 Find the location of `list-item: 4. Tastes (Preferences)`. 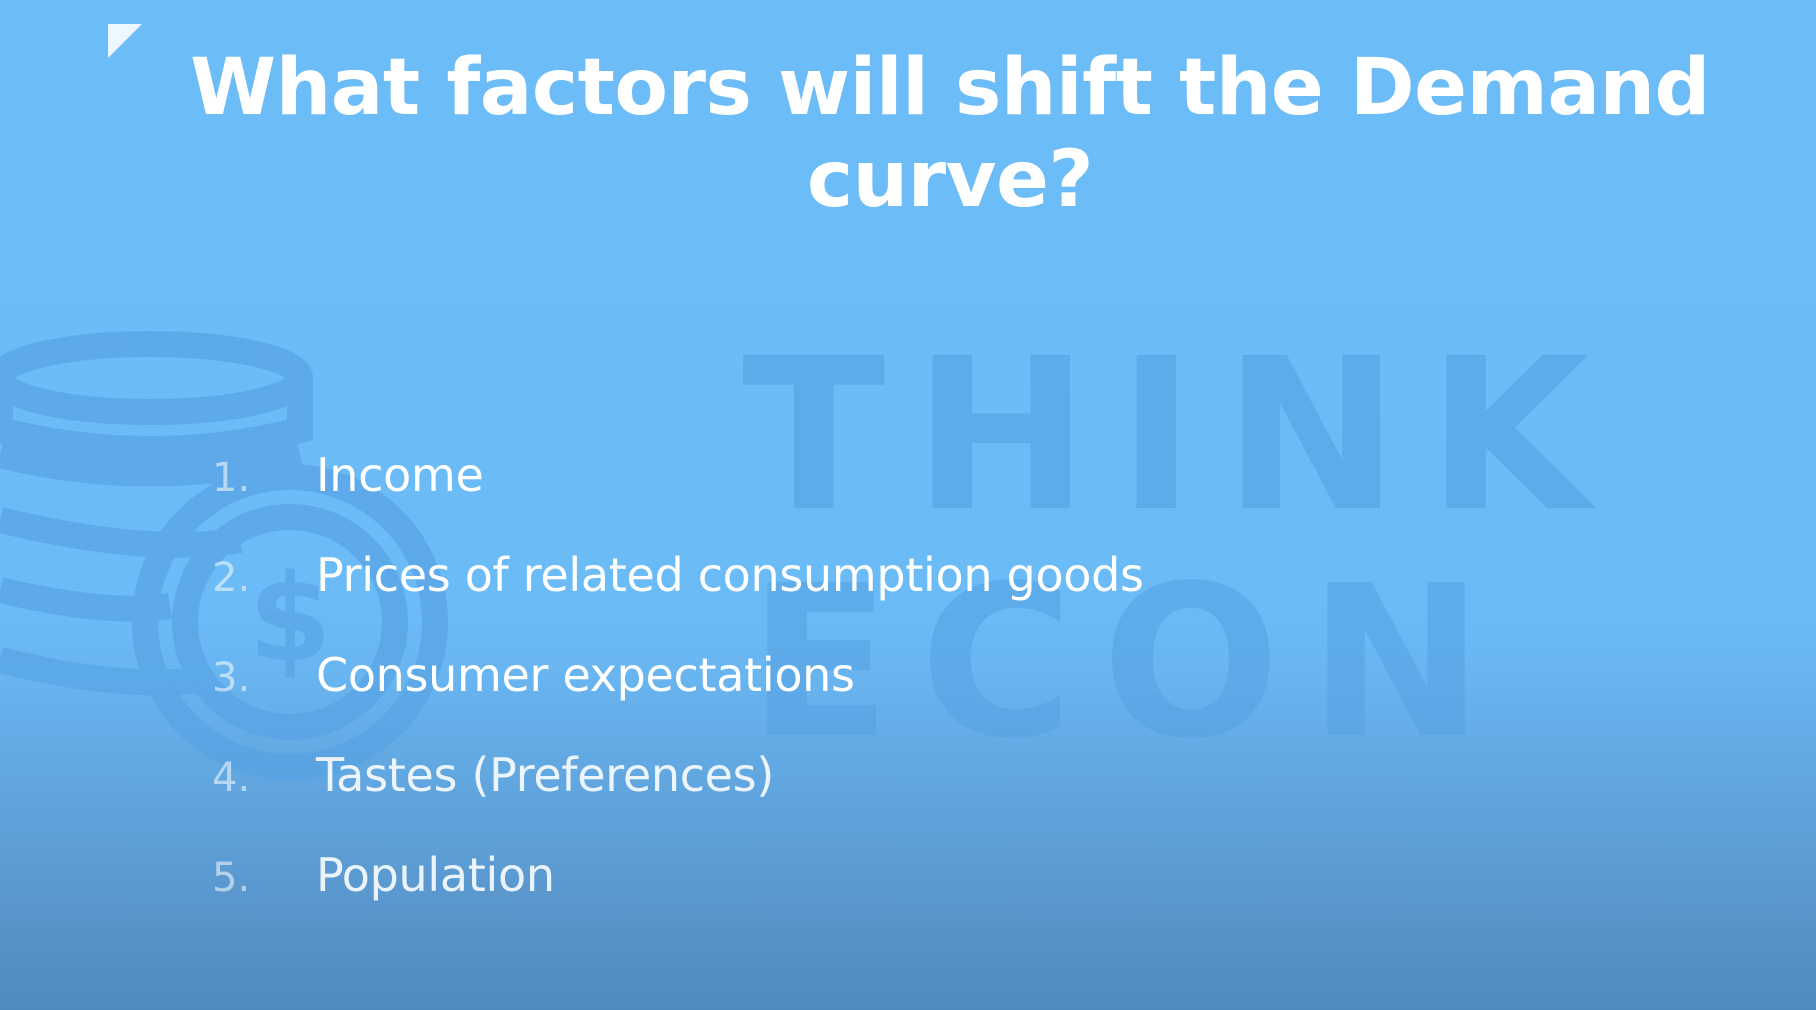

list-item: 4. Tastes (Preferences) is located at coordinates (678, 798).